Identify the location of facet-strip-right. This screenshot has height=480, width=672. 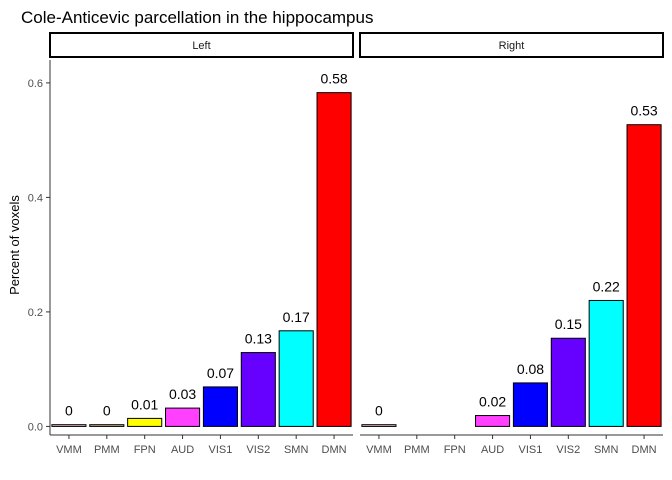
(511, 45).